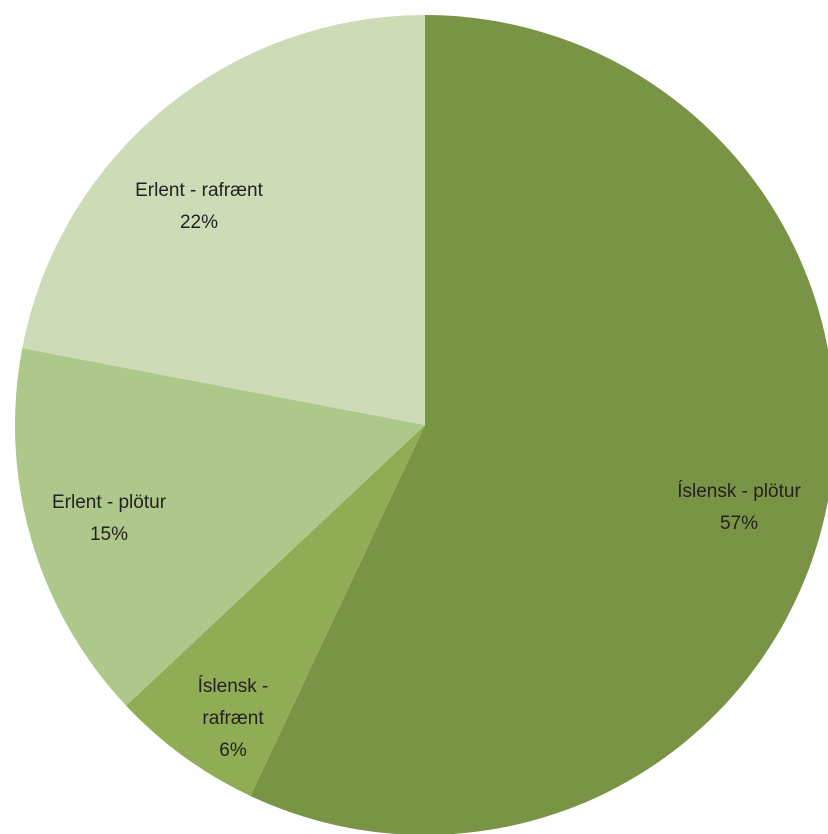 The width and height of the screenshot is (828, 834). What do you see at coordinates (233, 718) in the screenshot?
I see `slice-name-label: rafrænt` at bounding box center [233, 718].